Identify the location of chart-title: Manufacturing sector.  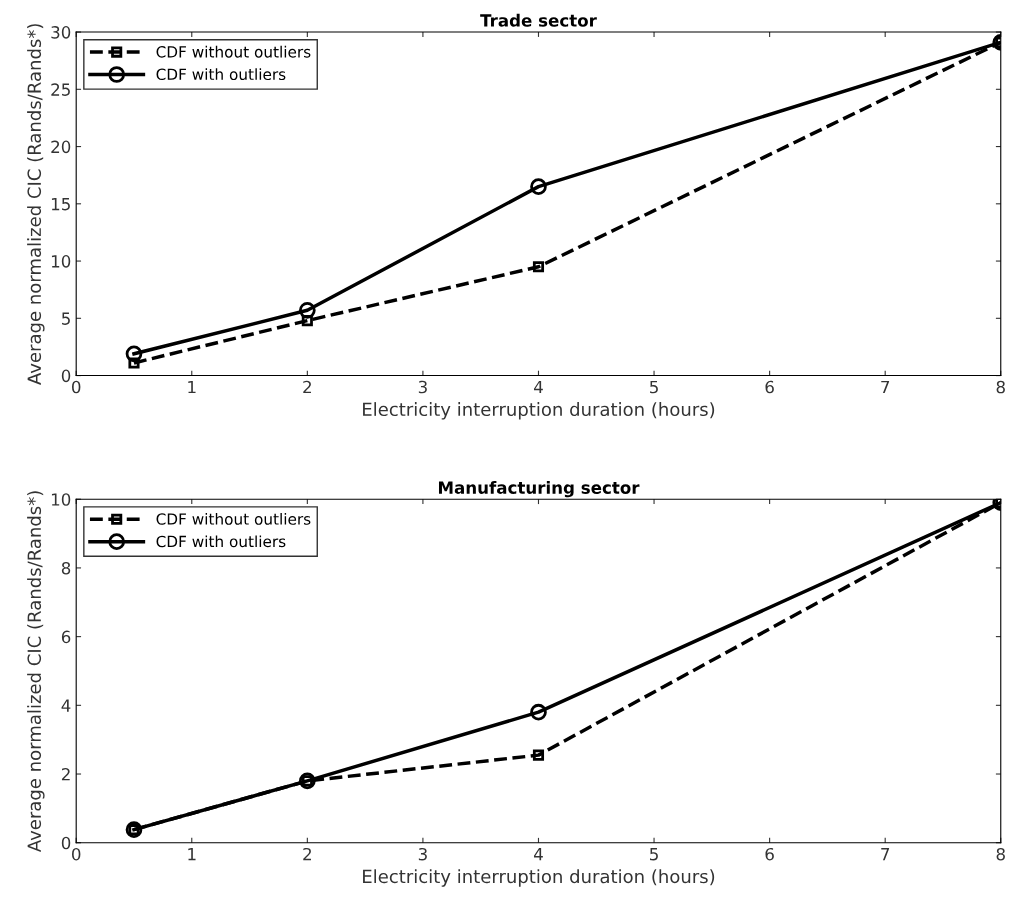
(539, 489).